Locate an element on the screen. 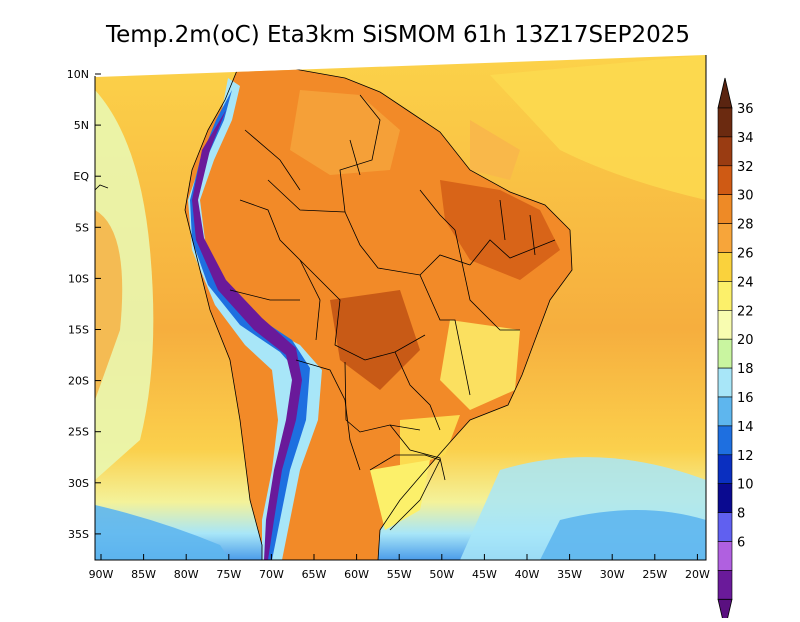  lon-tick-label: 45W is located at coordinates (484, 574).